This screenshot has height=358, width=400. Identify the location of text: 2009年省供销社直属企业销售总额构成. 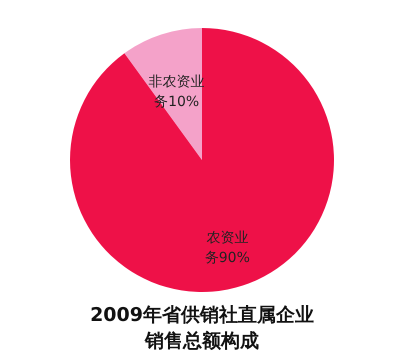
(202, 328).